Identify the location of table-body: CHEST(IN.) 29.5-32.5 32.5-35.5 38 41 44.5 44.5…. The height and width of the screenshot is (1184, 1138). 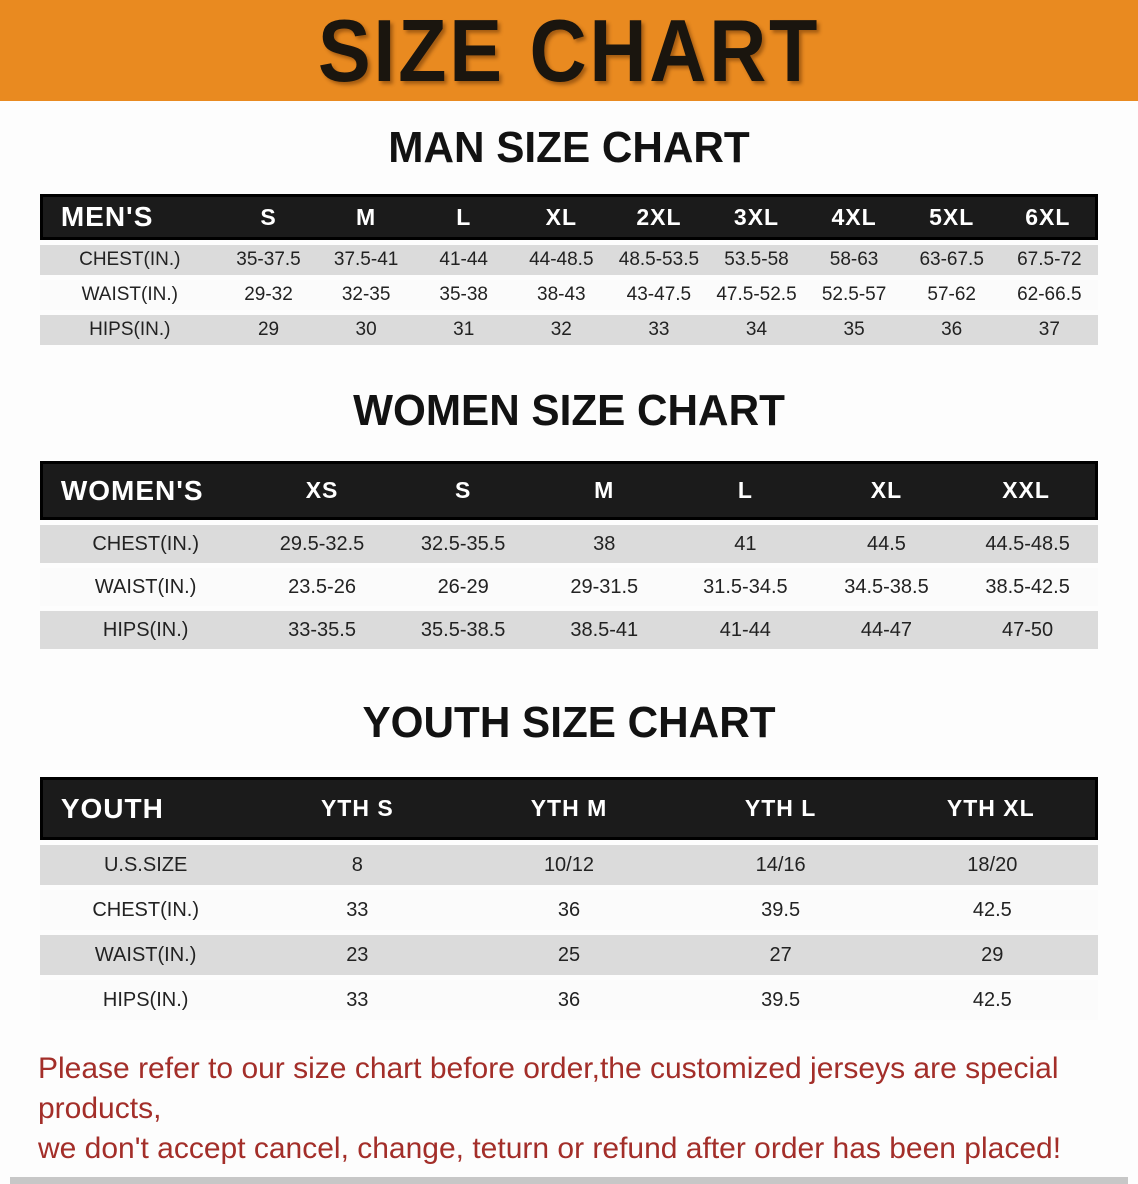
(569, 587).